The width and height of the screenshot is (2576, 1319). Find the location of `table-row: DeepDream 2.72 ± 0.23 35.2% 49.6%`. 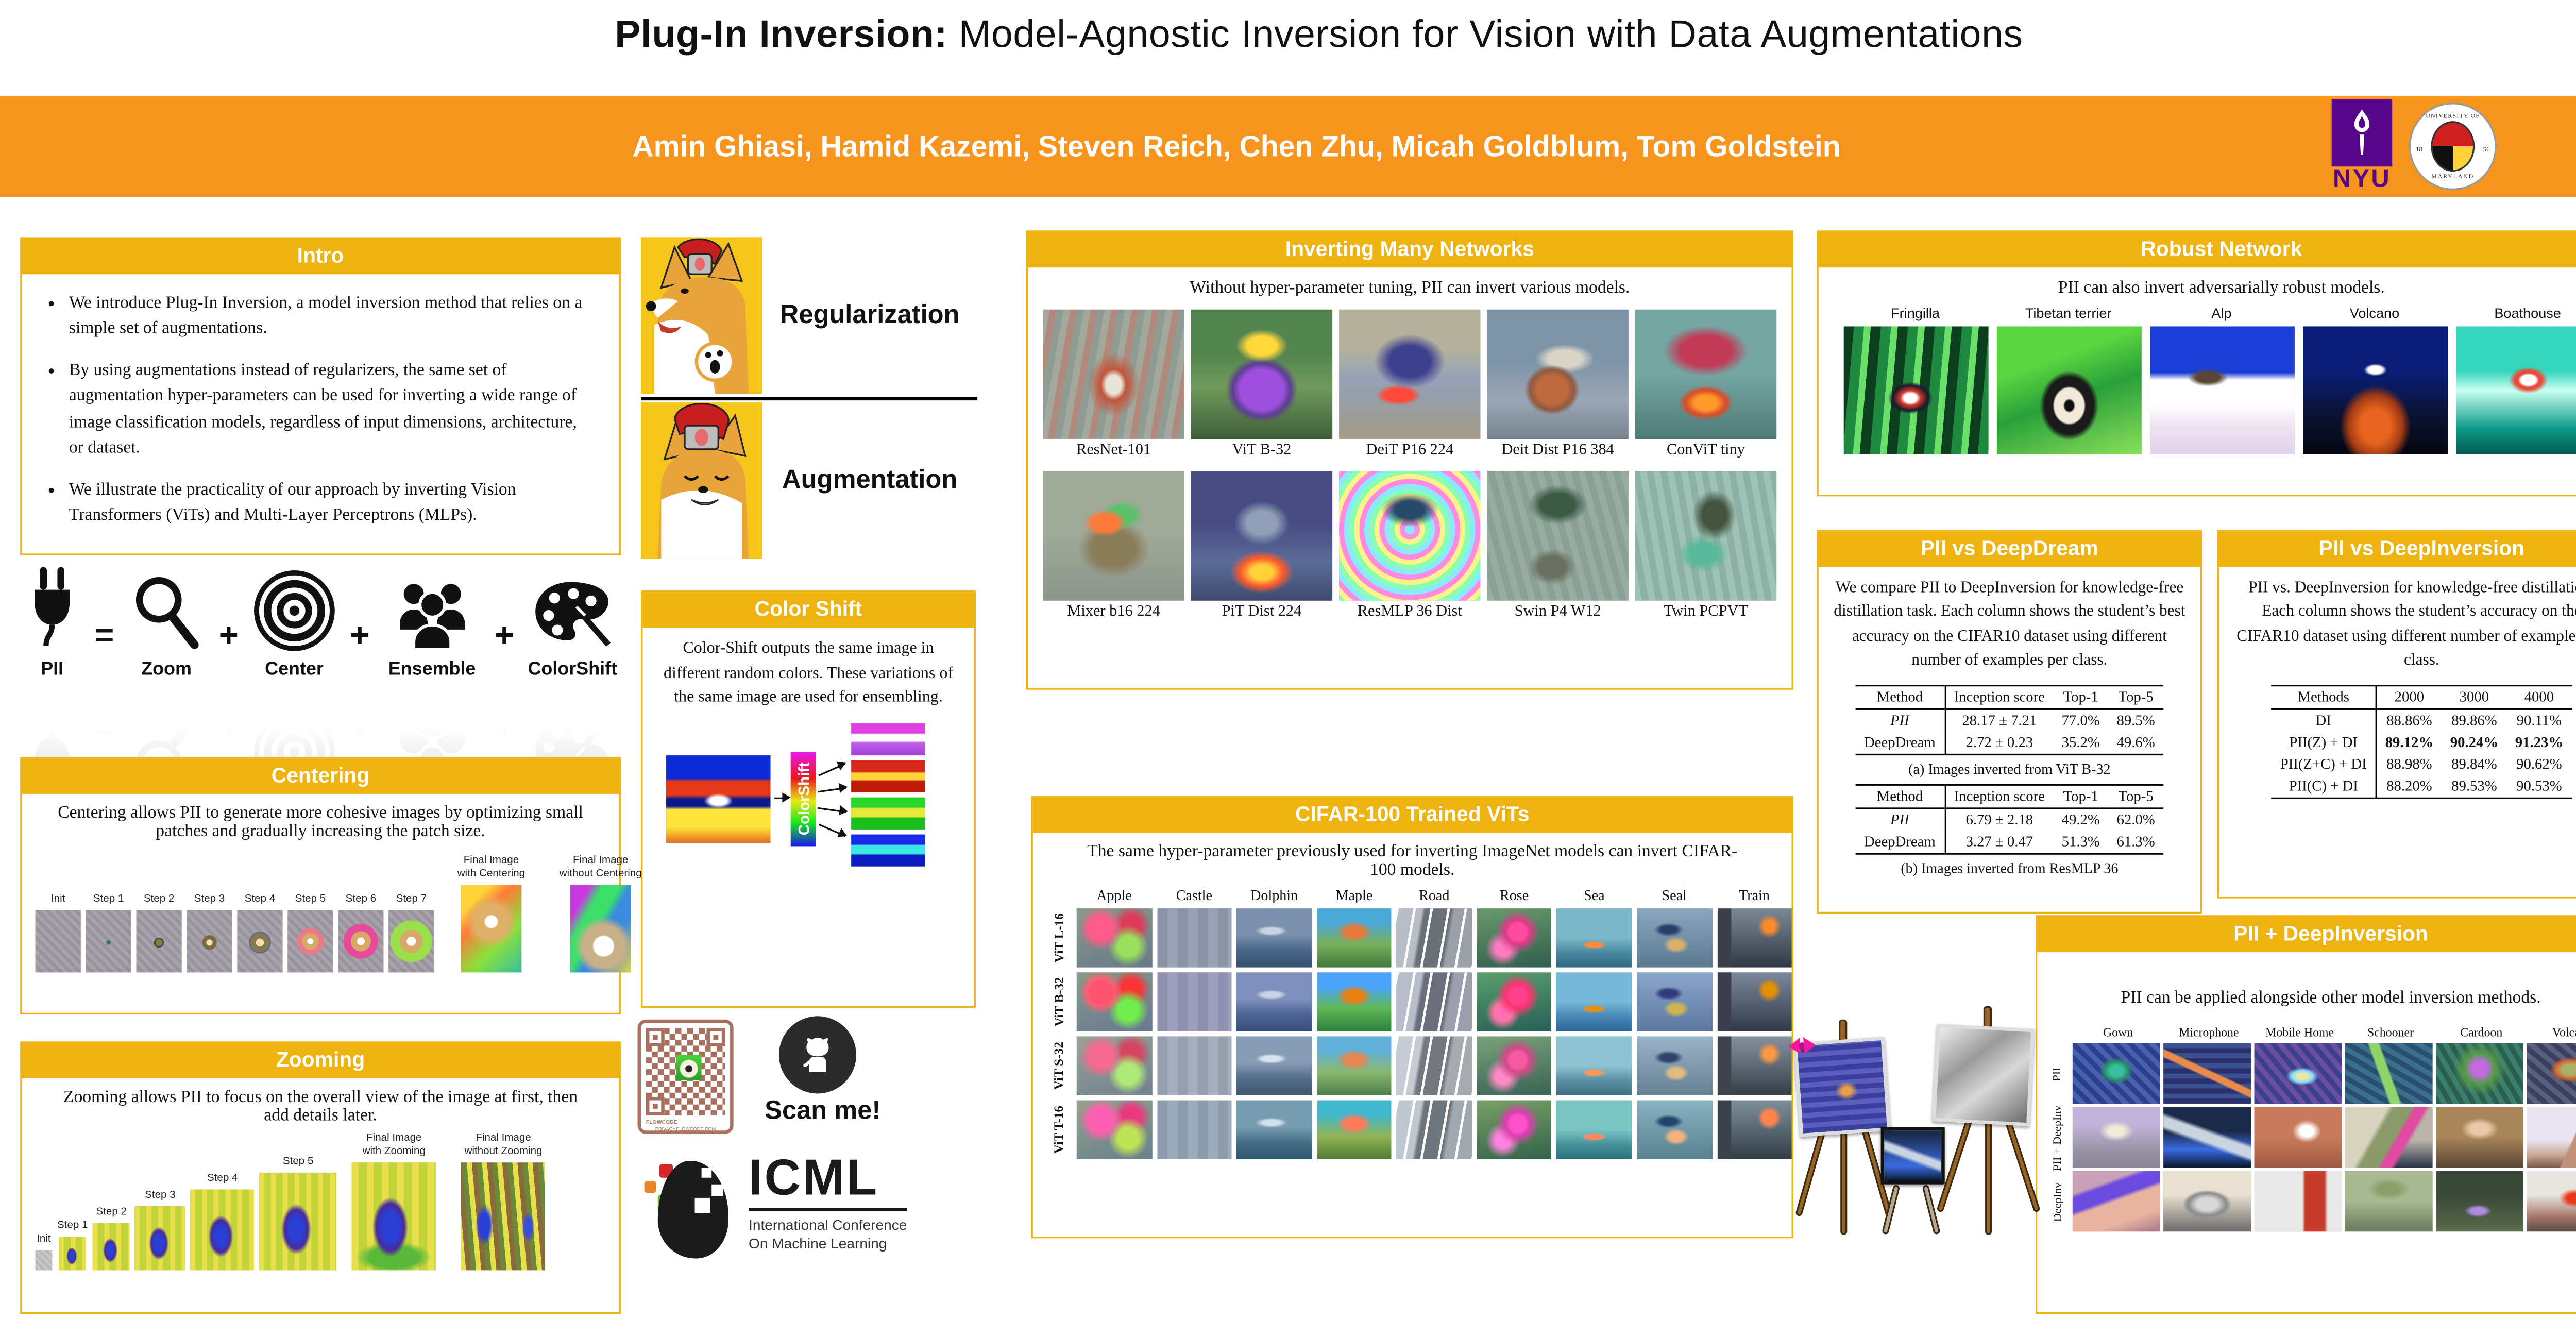

table-row: DeepDream 2.72 ± 0.23 35.2% 49.6% is located at coordinates (2010, 743).